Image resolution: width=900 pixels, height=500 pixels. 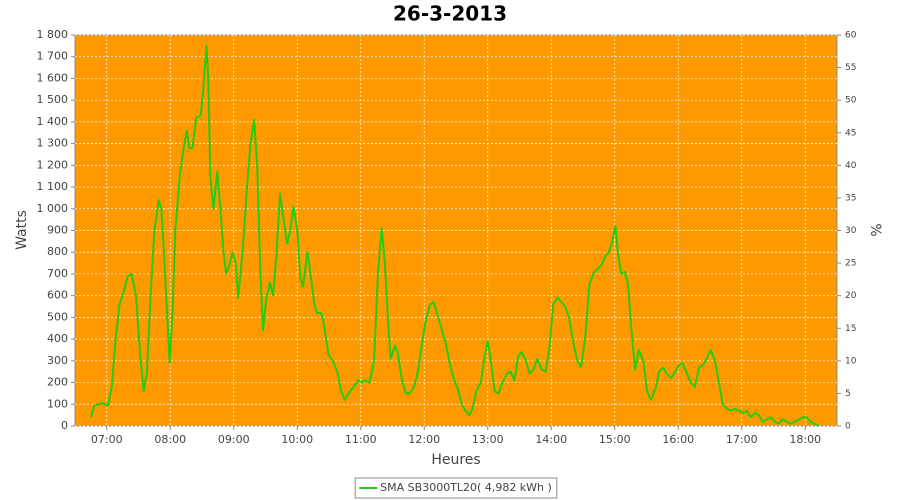 I want to click on x-tick-label: 15:00, so click(x=615, y=439).